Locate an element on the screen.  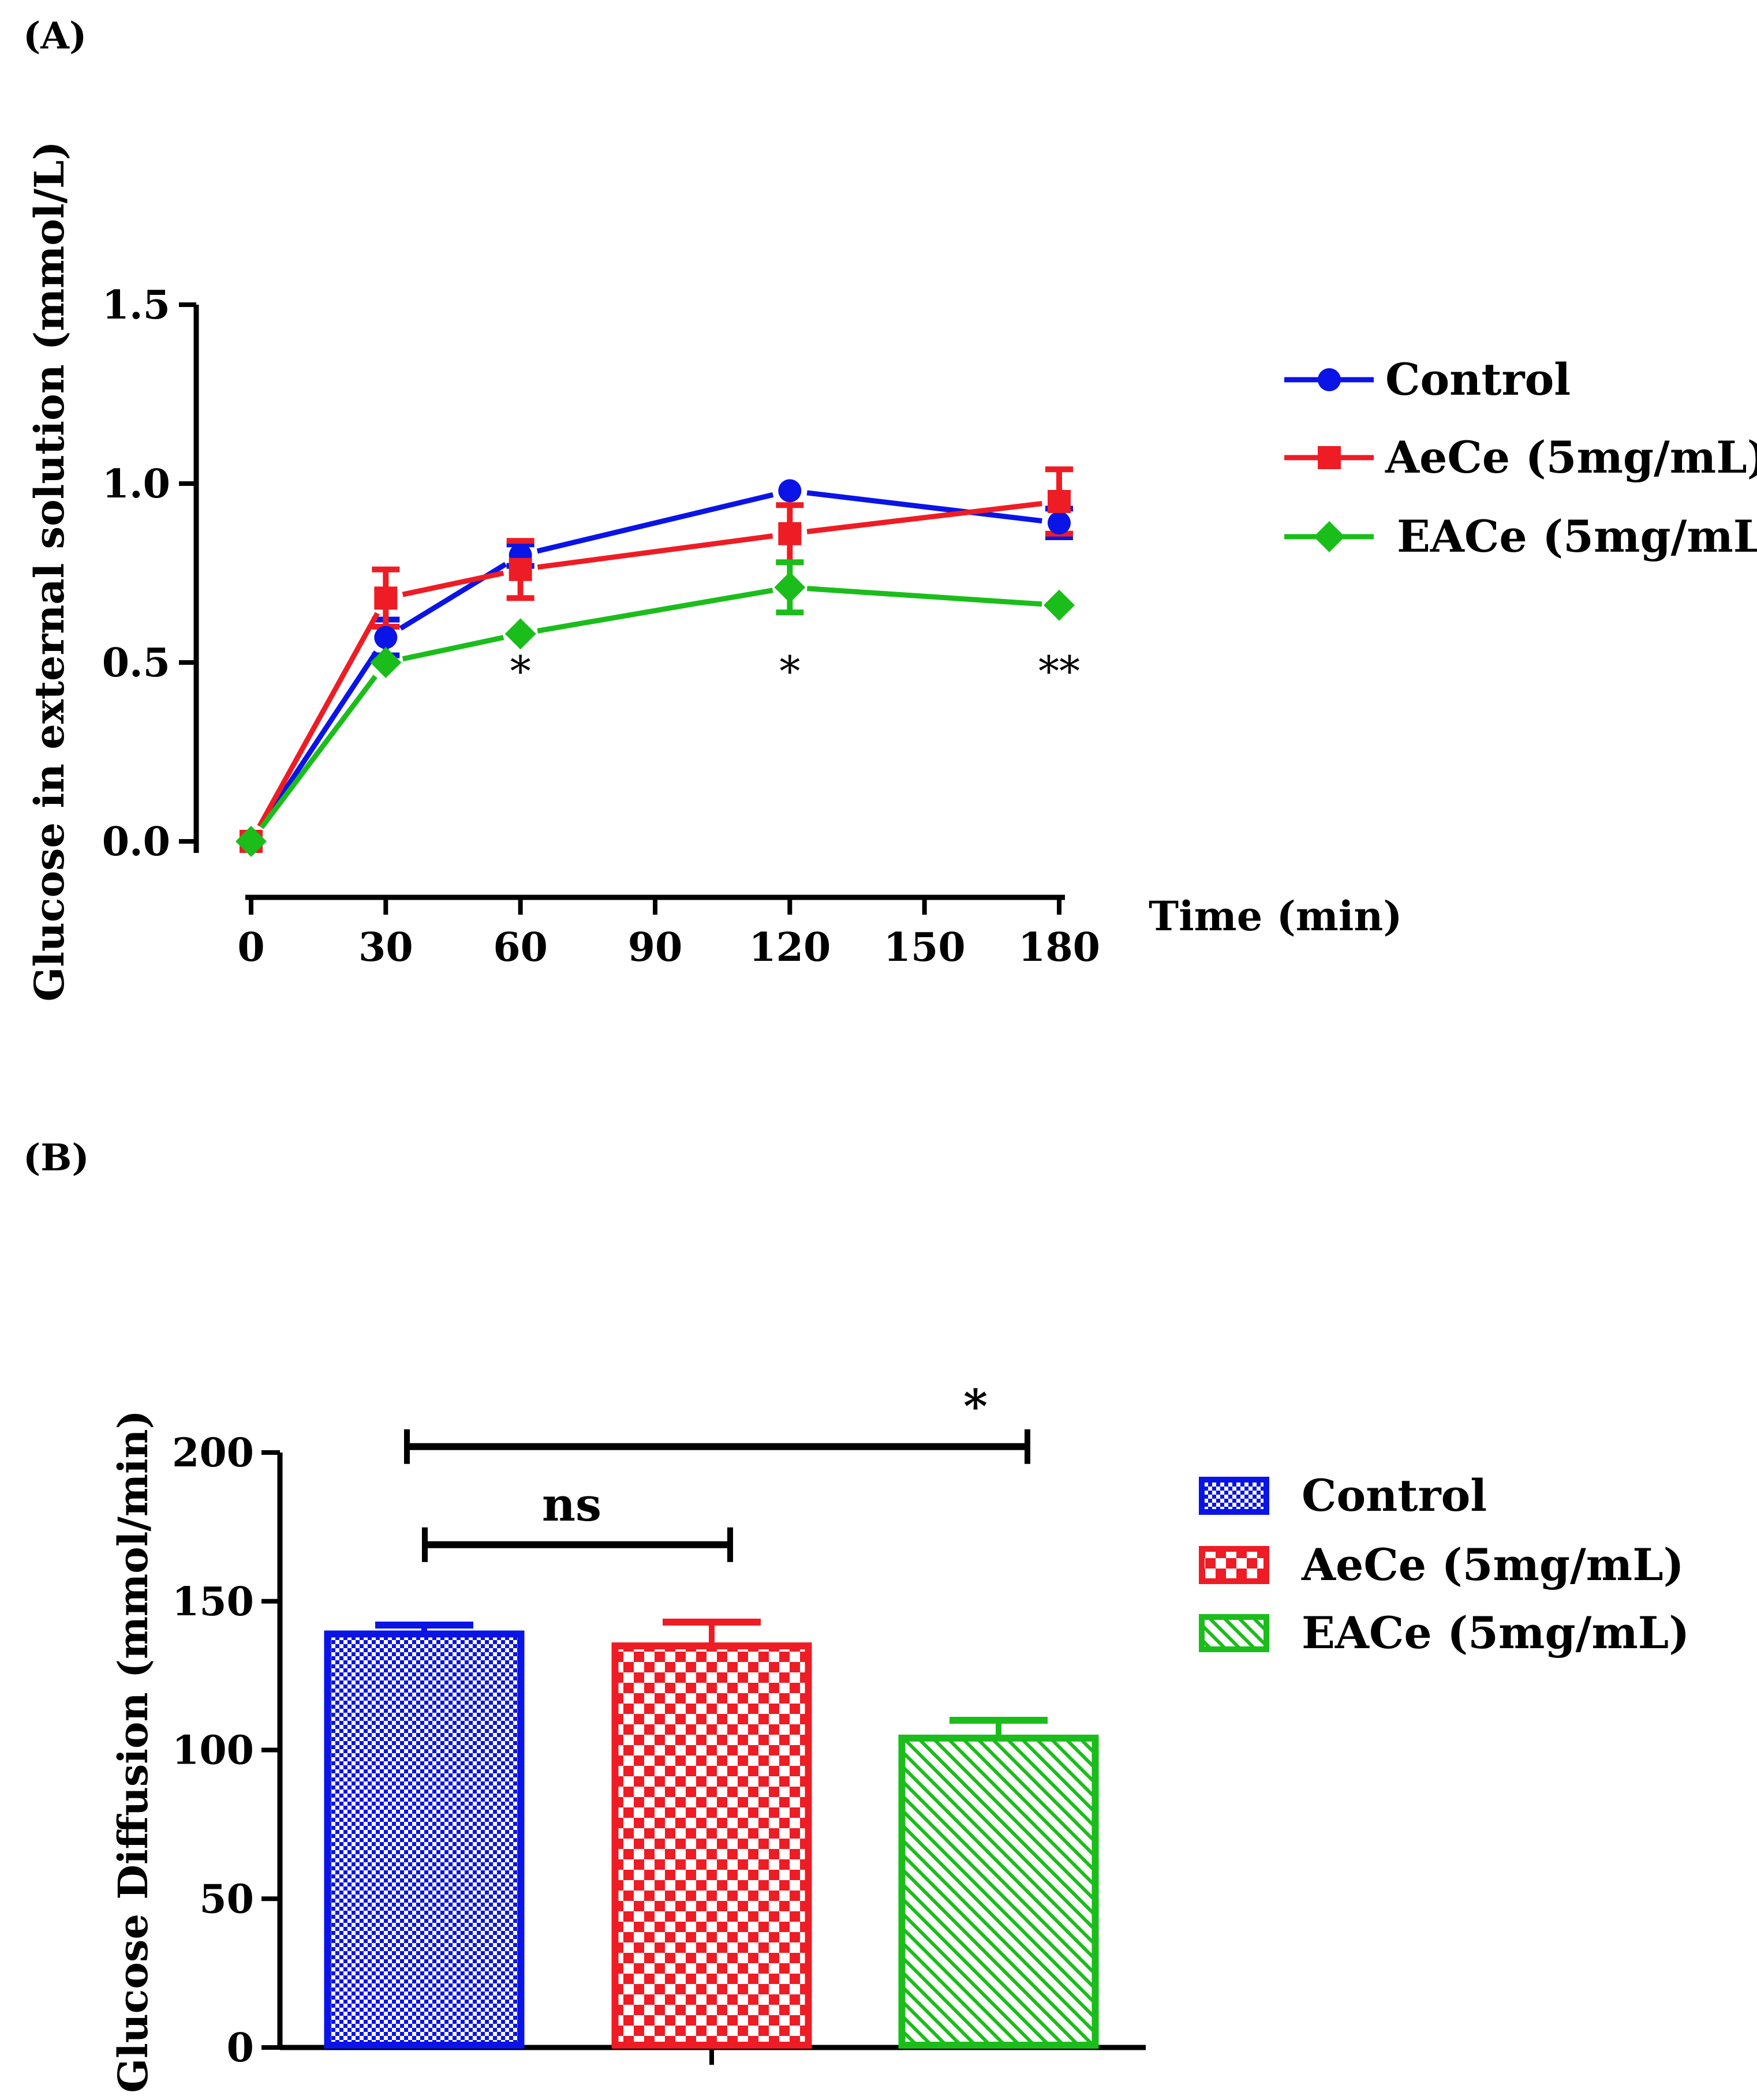
y-axis-title: Glucose in external solution (mmol/L) is located at coordinates (49, 571).